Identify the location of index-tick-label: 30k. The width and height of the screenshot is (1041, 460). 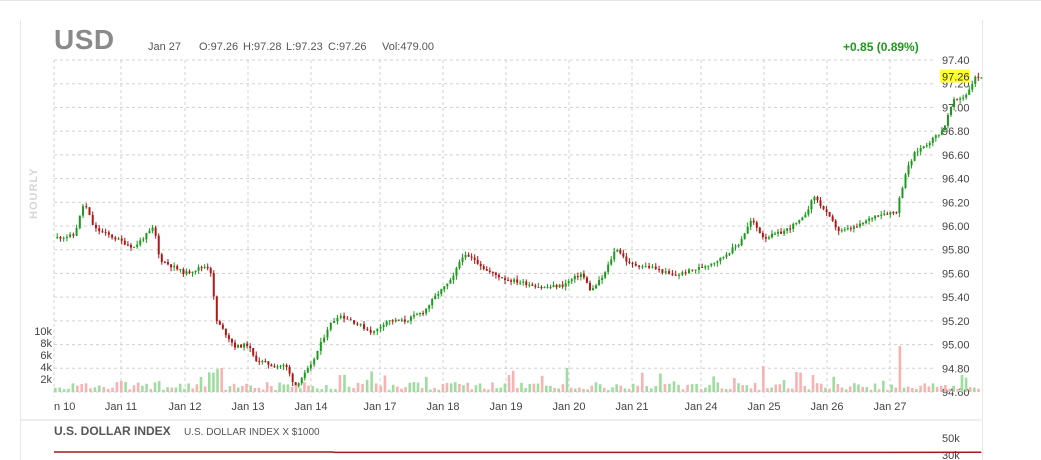
(951, 455).